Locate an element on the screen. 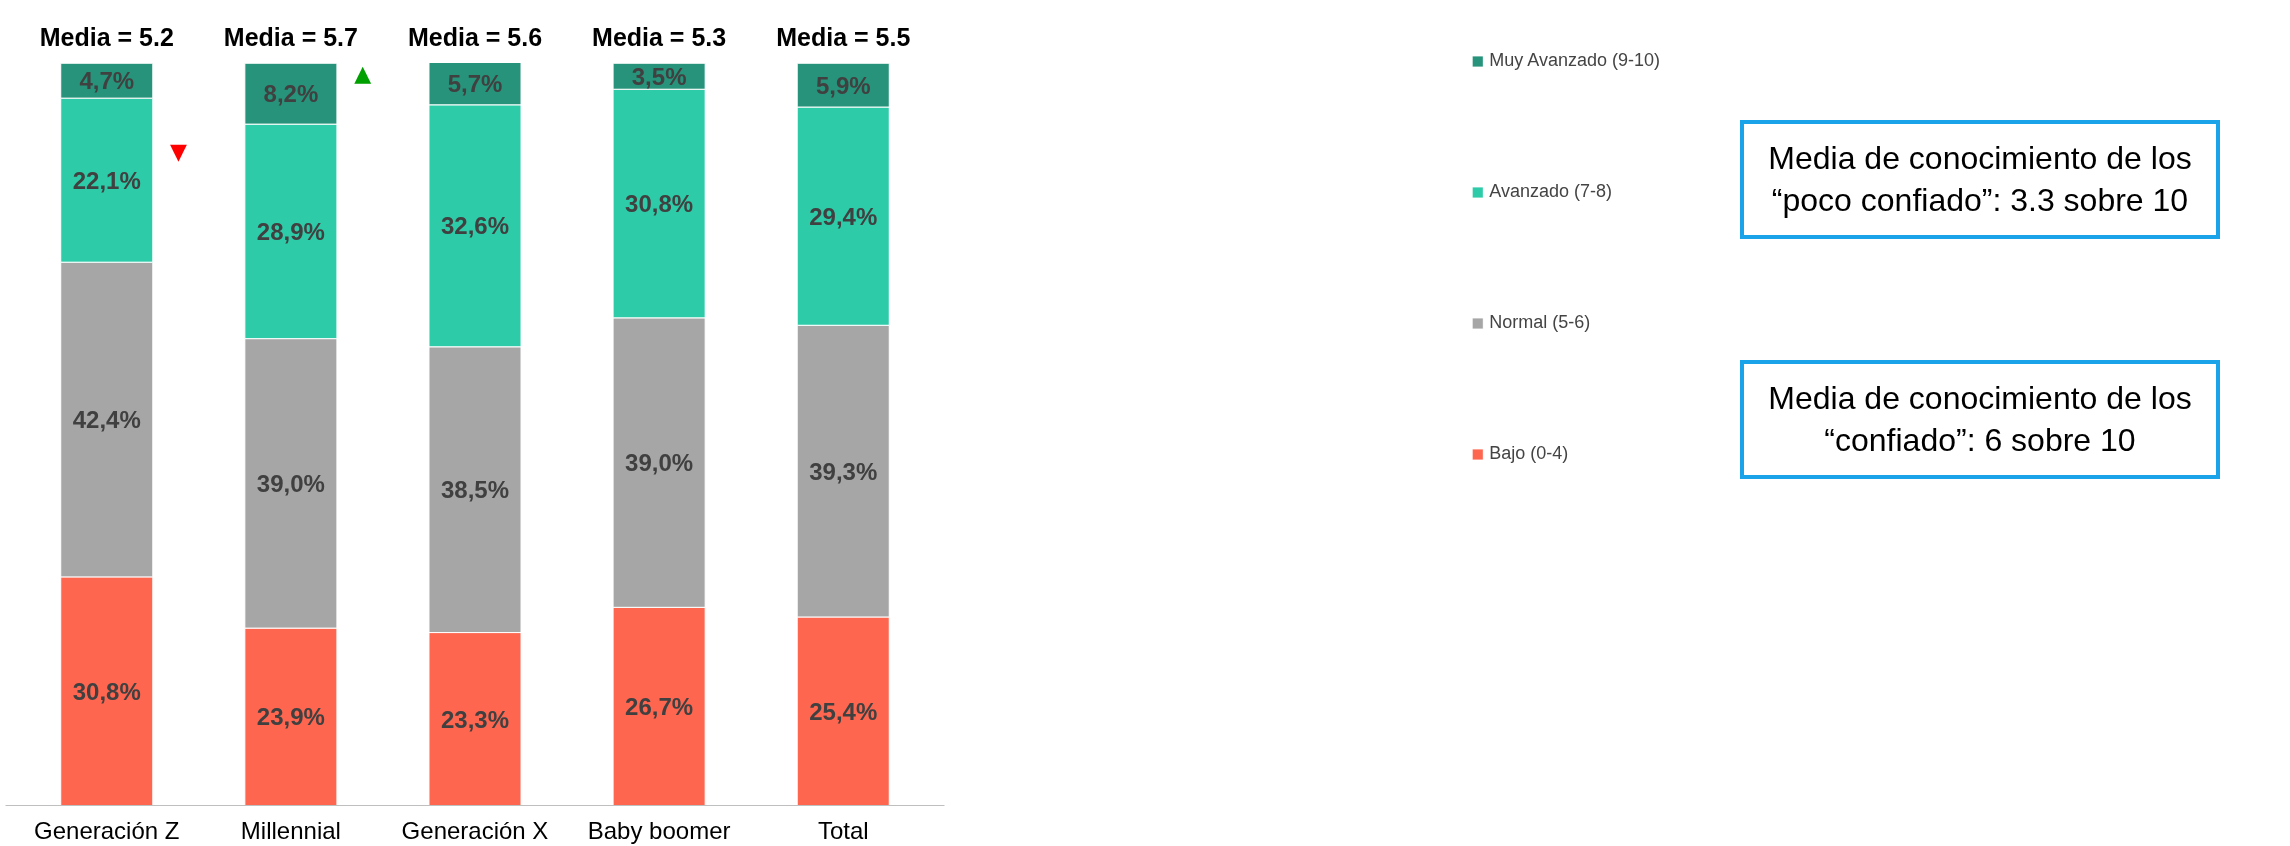  data-label: 23,9% is located at coordinates (290, 717).